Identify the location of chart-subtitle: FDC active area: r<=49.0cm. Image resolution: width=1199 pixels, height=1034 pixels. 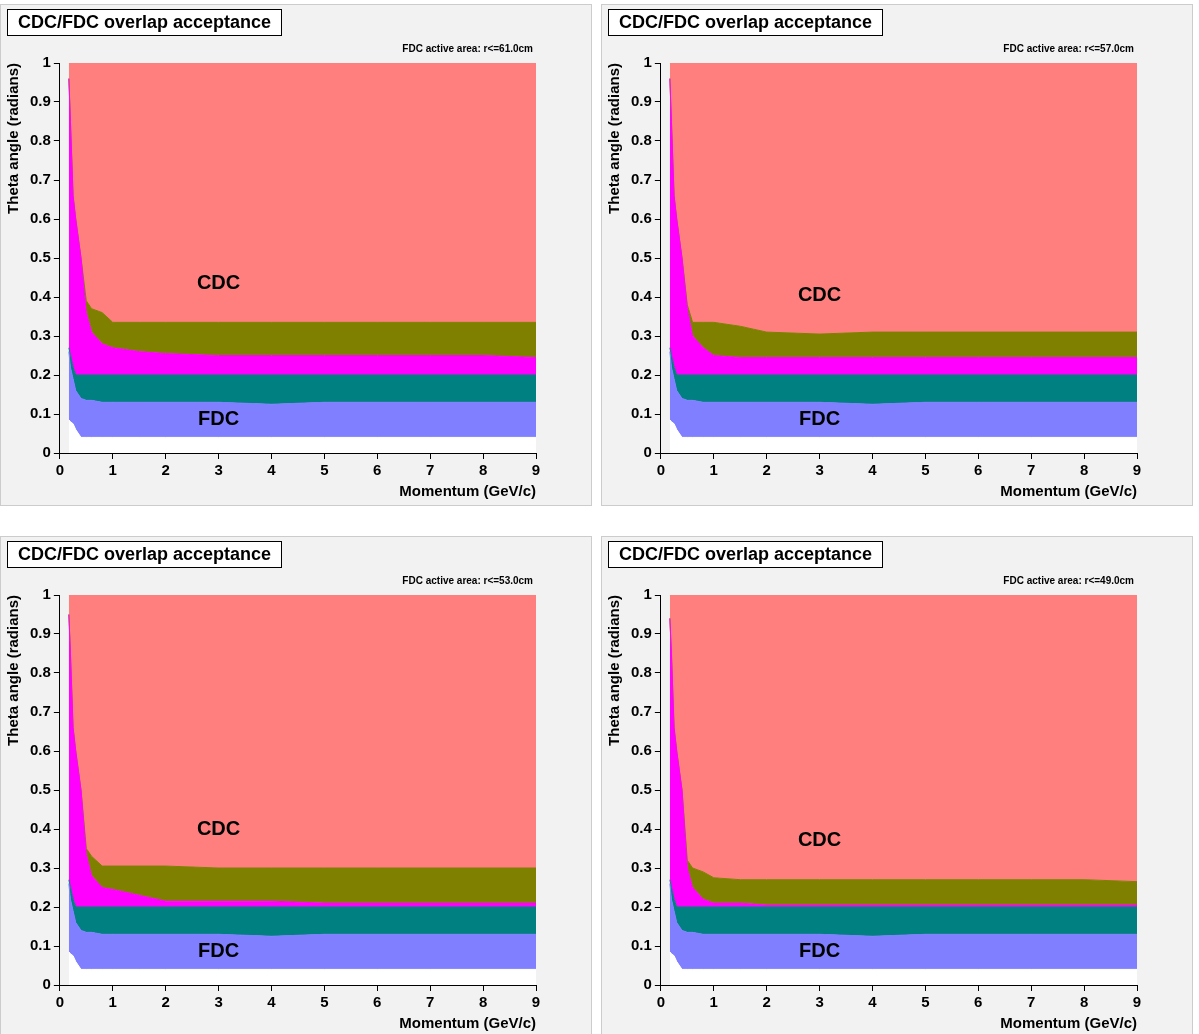
(1068, 580).